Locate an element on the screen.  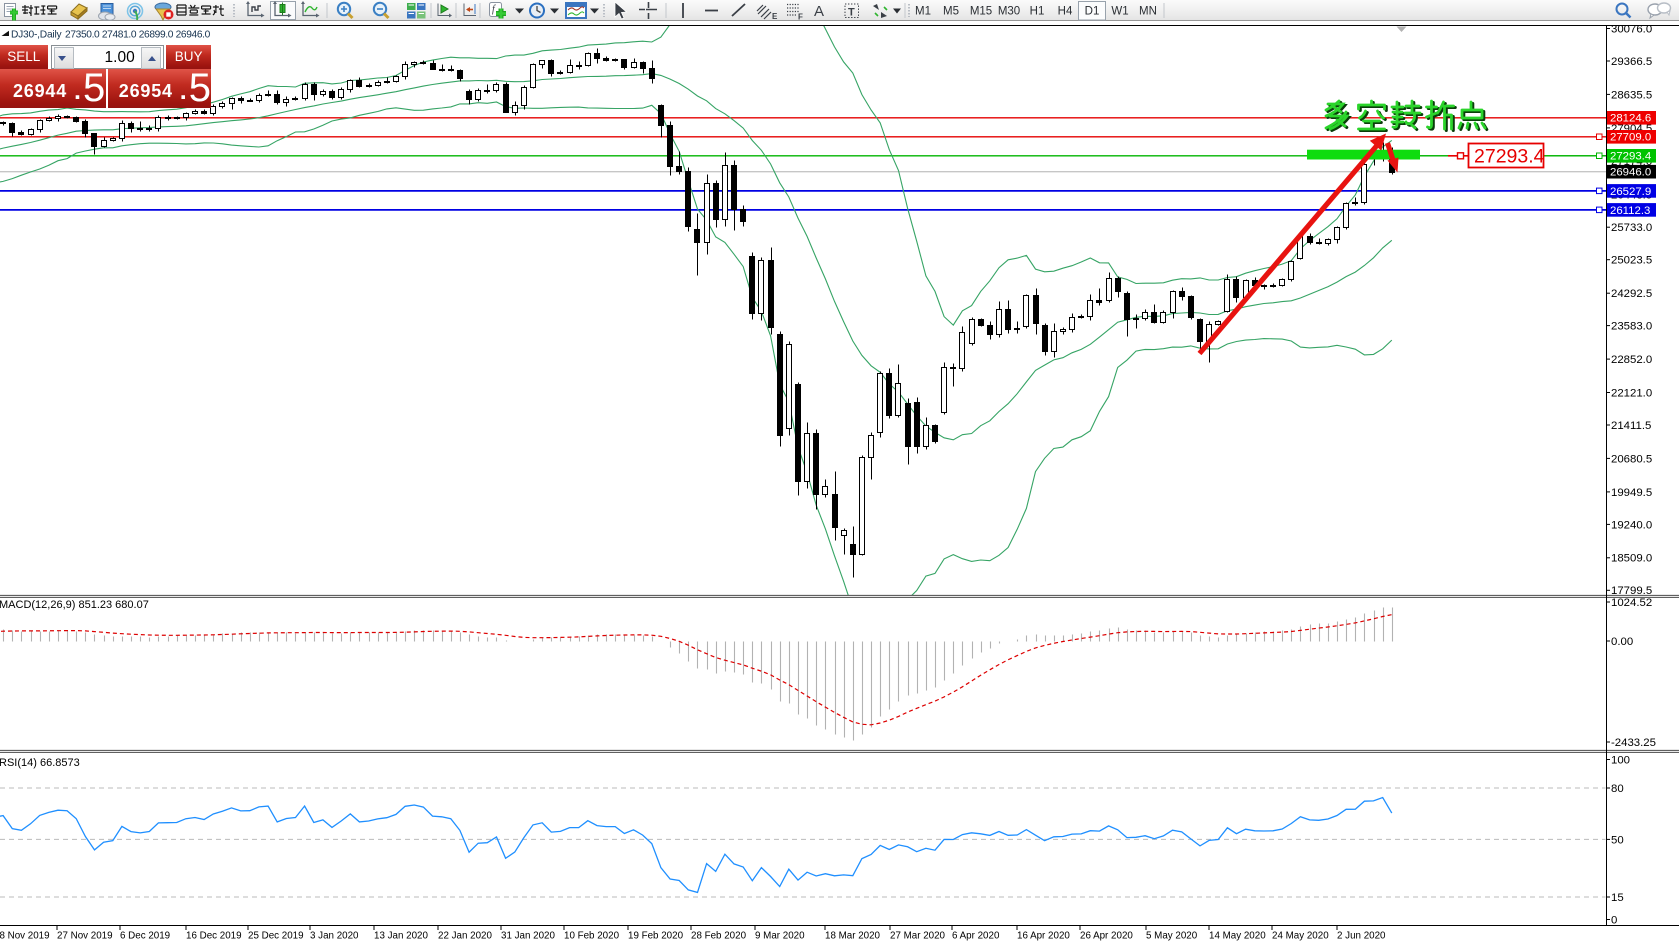
svg-text: 25733.0 is located at coordinates (1631, 228).